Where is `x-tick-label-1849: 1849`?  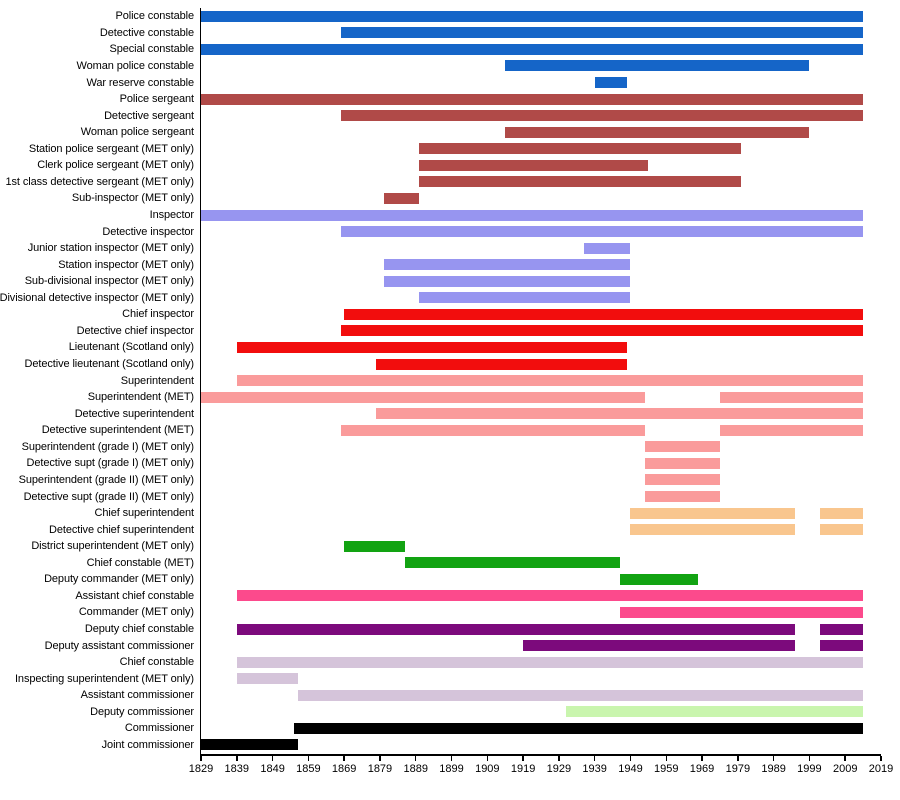 x-tick-label-1849: 1849 is located at coordinates (272, 769).